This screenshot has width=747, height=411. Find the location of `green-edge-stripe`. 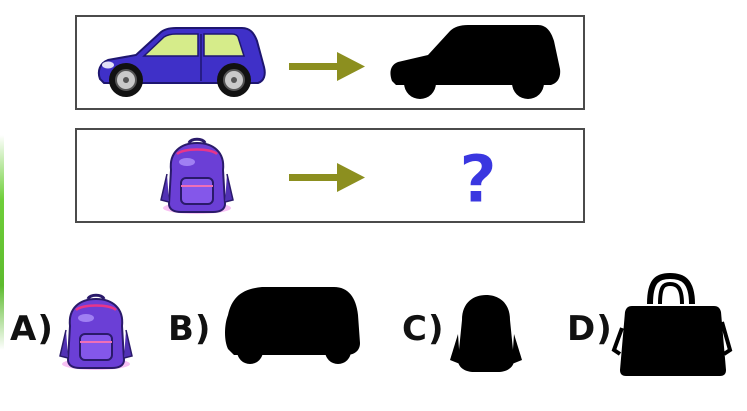

green-edge-stripe is located at coordinates (2, 242).